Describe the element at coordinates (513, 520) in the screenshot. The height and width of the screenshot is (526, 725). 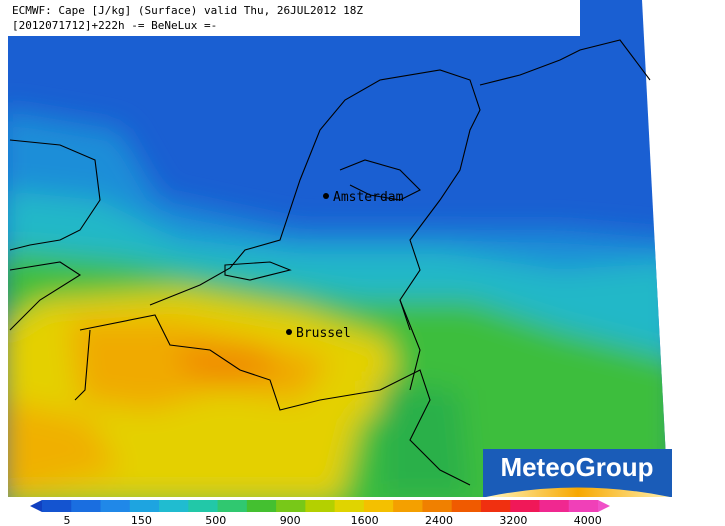
I see `colorbar-label: 3200` at that location.